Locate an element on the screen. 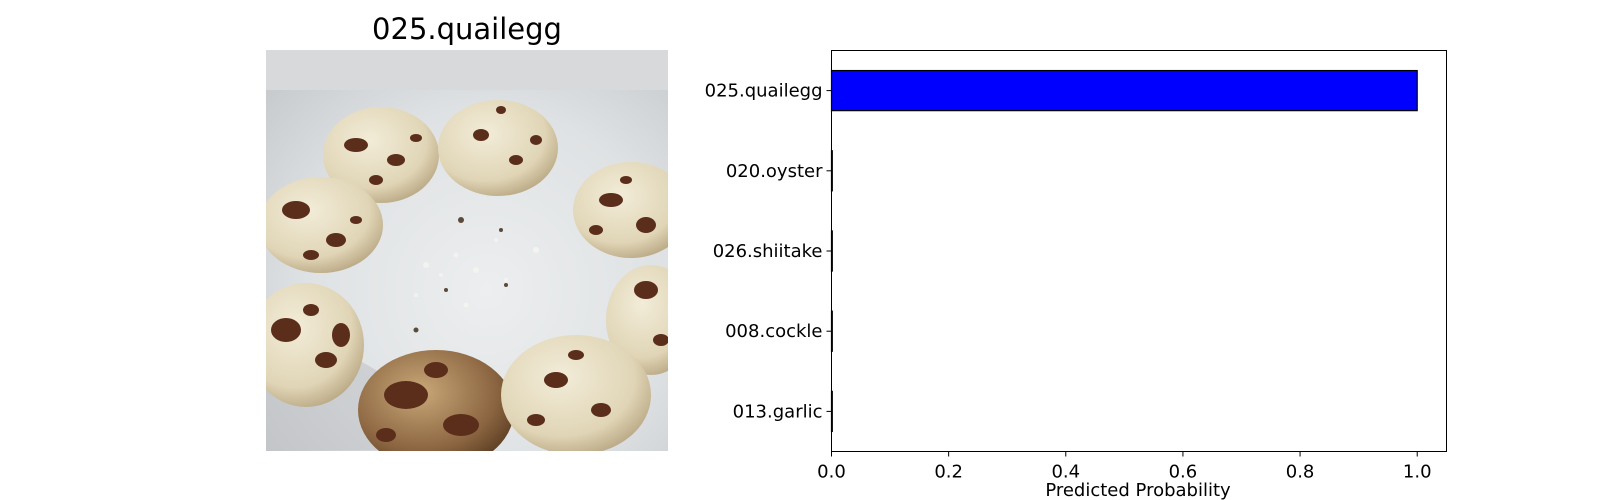 This screenshot has height=500, width=1600. x-tick-label: 0.4 is located at coordinates (1065, 472).